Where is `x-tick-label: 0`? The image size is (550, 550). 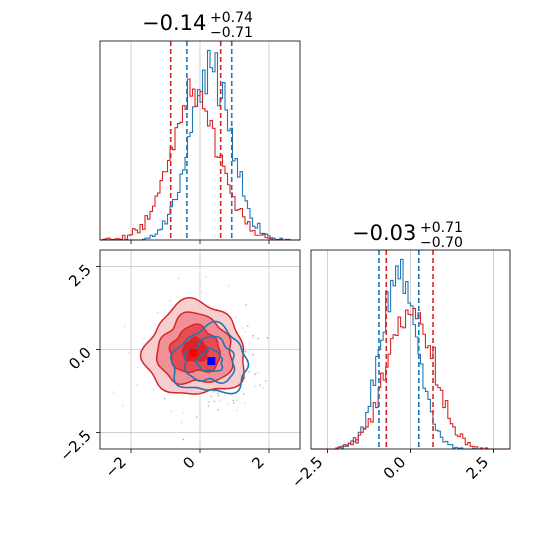 x-tick-label: 0 is located at coordinates (188, 462).